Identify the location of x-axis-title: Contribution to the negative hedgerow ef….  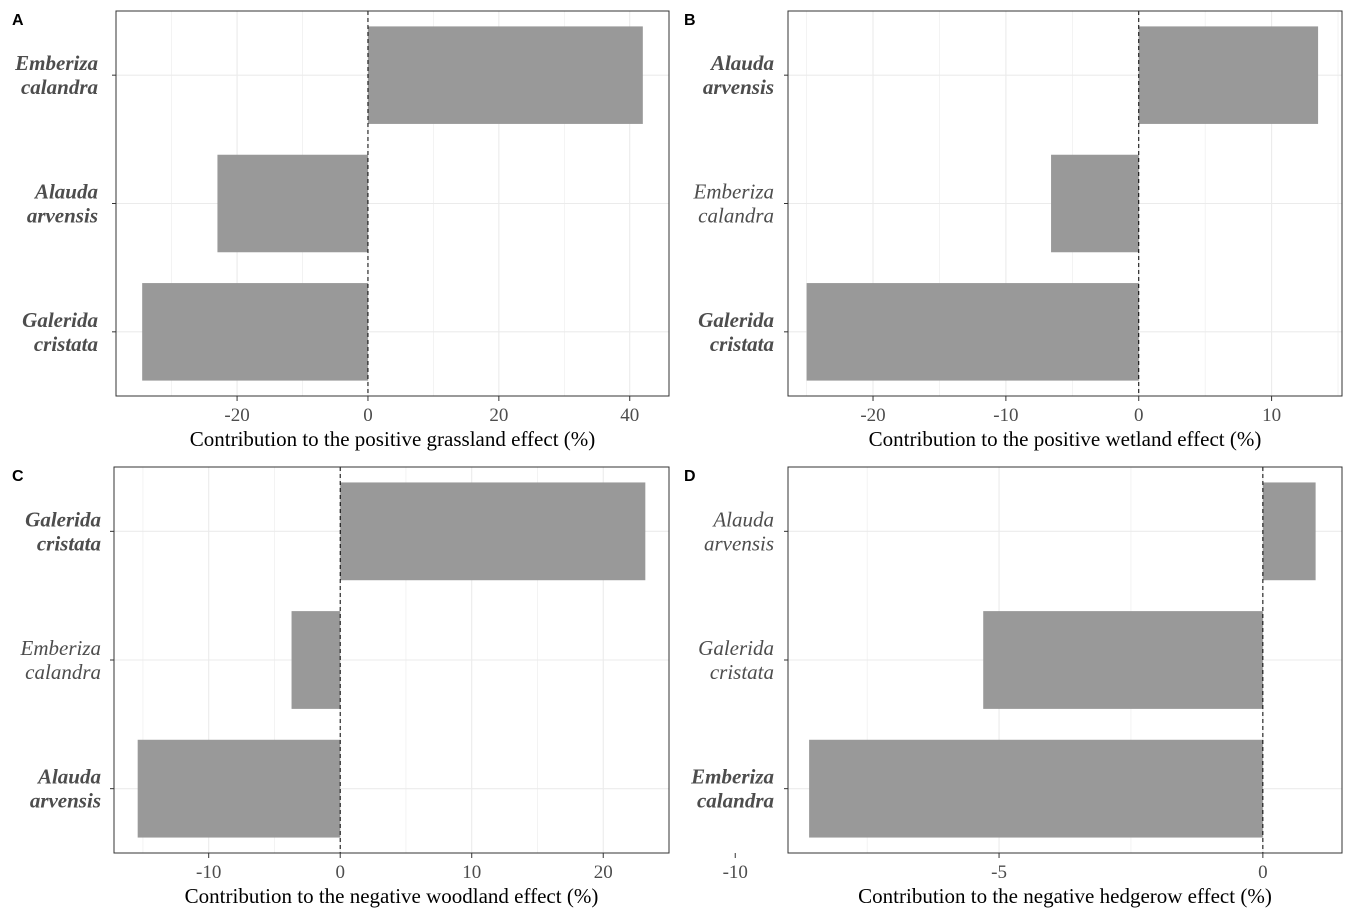
(1065, 896).